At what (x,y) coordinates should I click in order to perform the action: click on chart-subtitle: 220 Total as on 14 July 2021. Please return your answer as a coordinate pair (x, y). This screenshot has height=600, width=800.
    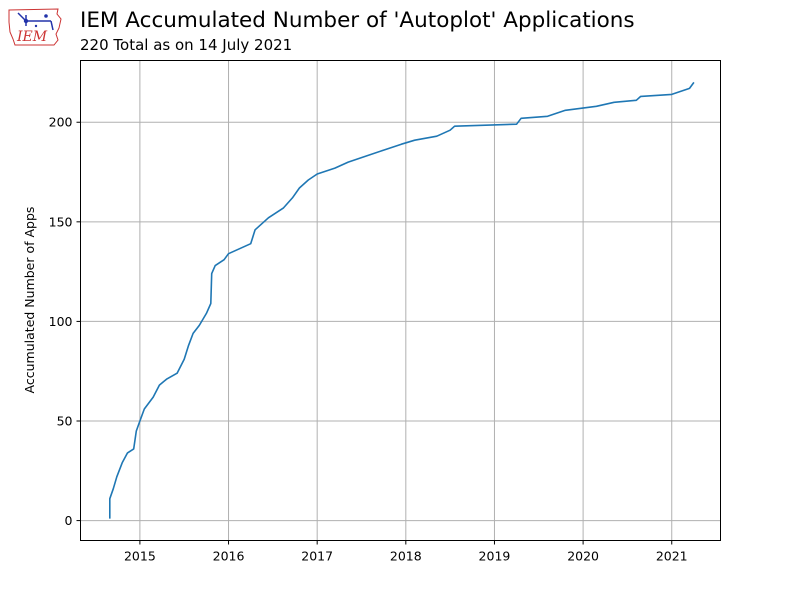
    Looking at the image, I should click on (186, 45).